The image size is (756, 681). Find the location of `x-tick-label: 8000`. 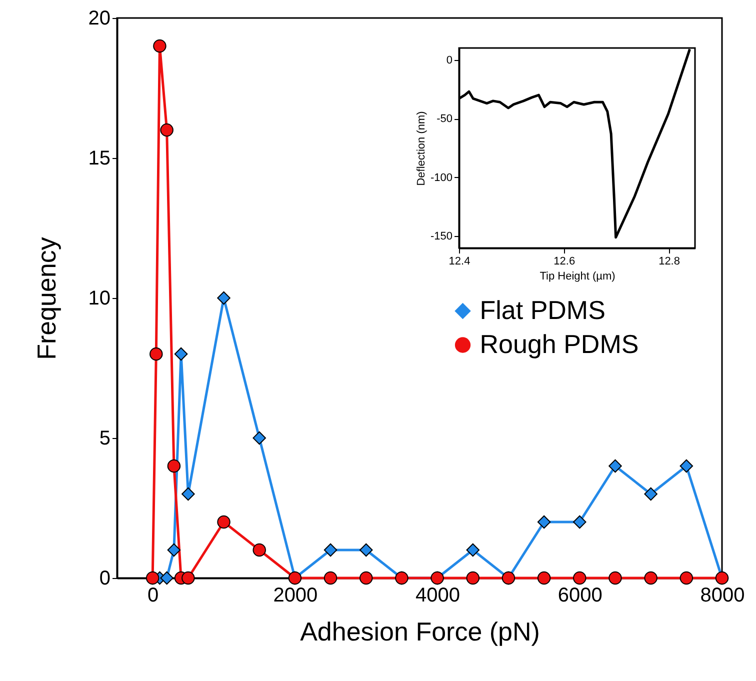

x-tick-label: 8000 is located at coordinates (722, 595).